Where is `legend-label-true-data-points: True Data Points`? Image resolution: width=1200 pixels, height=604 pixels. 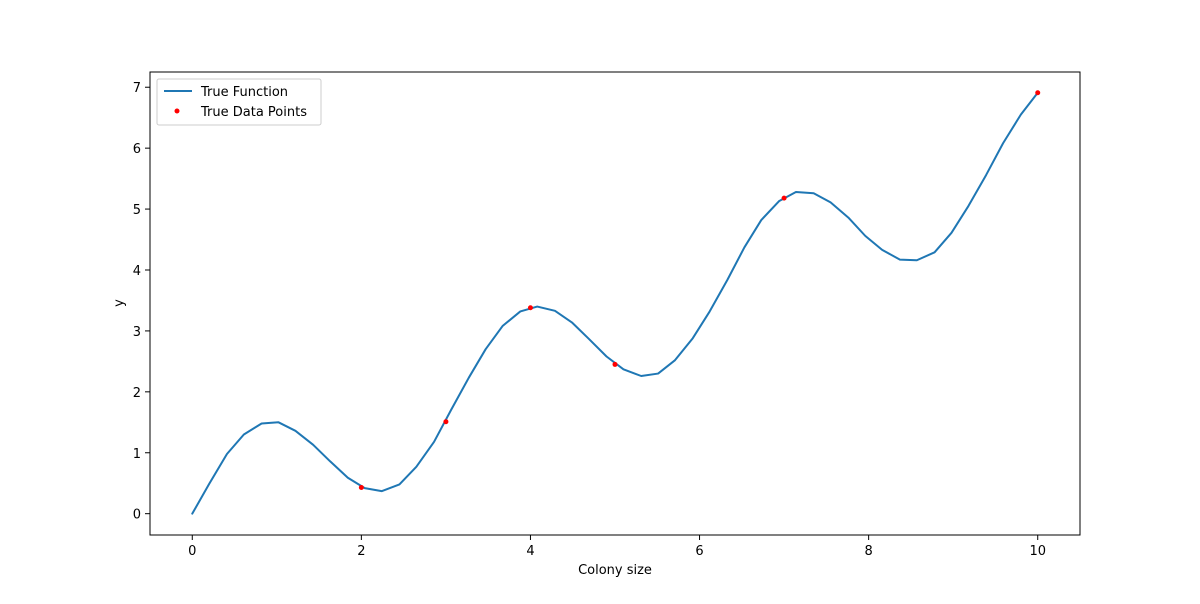
legend-label-true-data-points: True Data Points is located at coordinates (253, 112).